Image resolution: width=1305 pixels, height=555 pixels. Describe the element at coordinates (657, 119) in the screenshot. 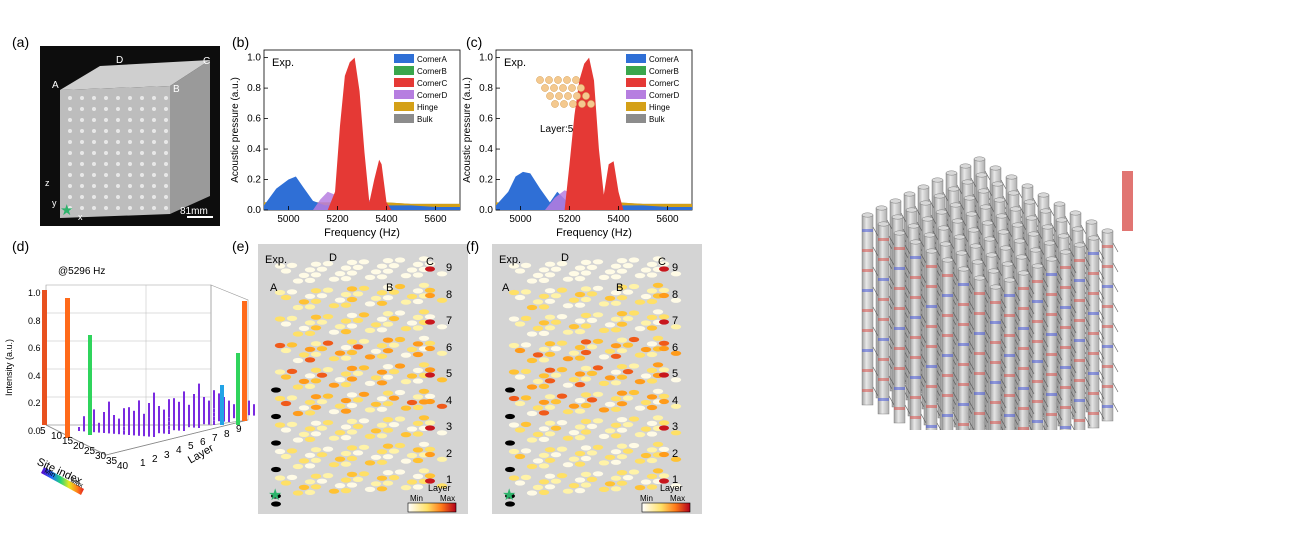

I see `legend-label: Bulk` at that location.